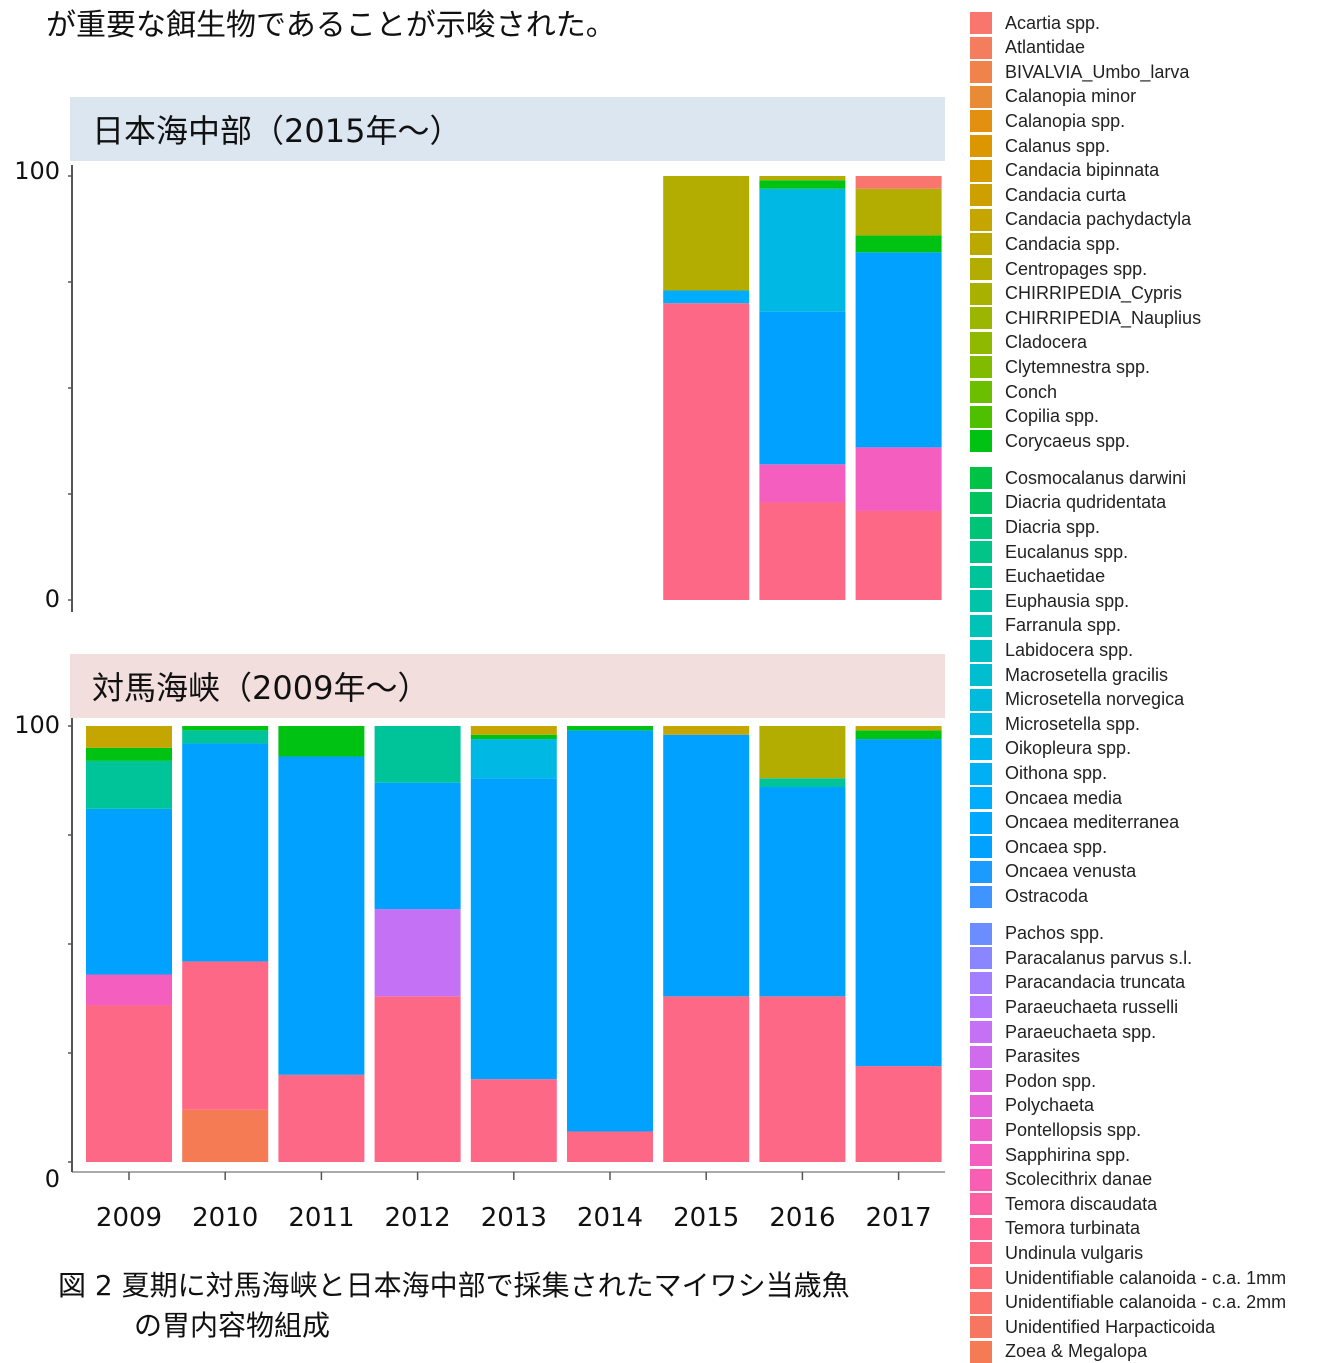  I want to click on legend-item: Euphausia spp., so click(1049, 601).